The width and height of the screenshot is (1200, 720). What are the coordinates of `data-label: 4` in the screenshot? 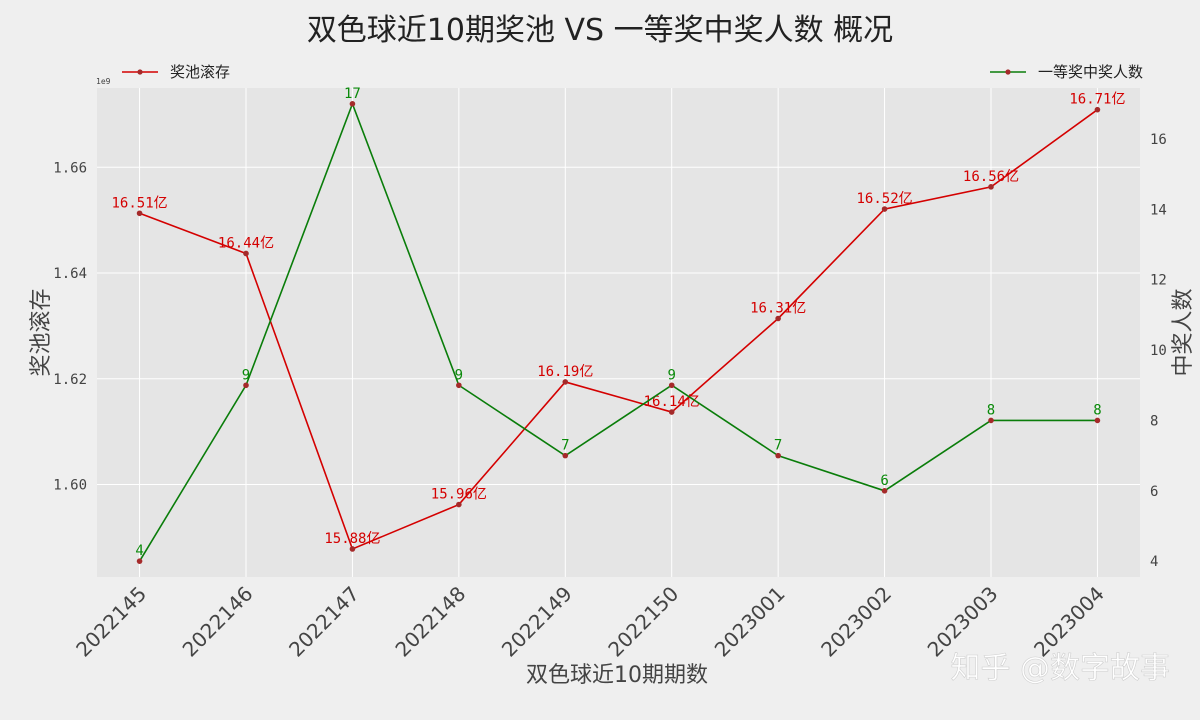 It's located at (139, 551).